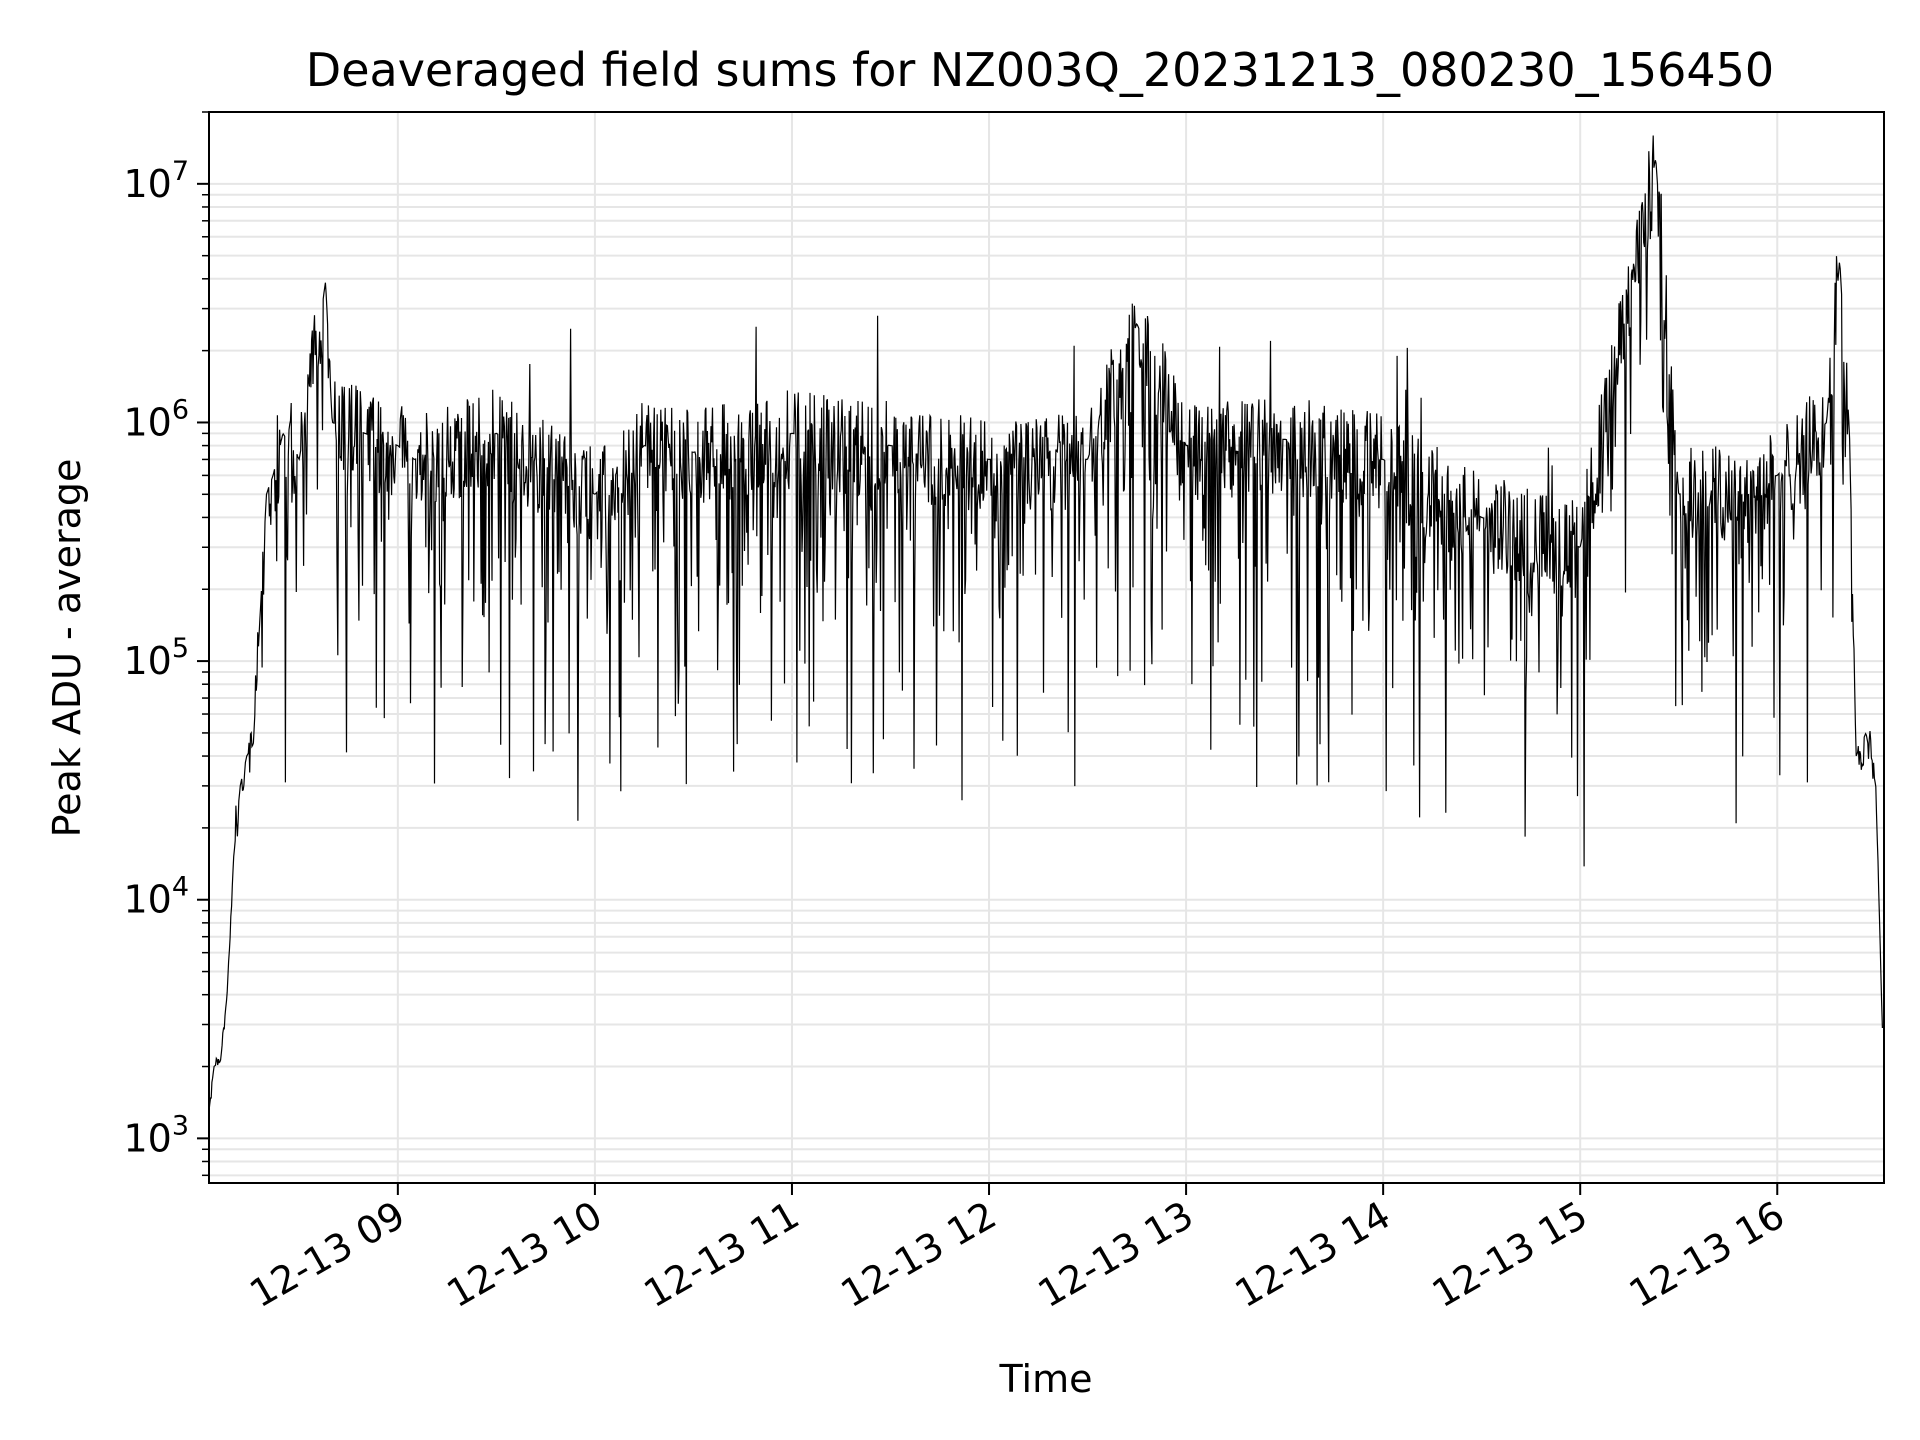 The image size is (1920, 1440). What do you see at coordinates (180, 1125) in the screenshot?
I see `y-tick-exponent: 3` at bounding box center [180, 1125].